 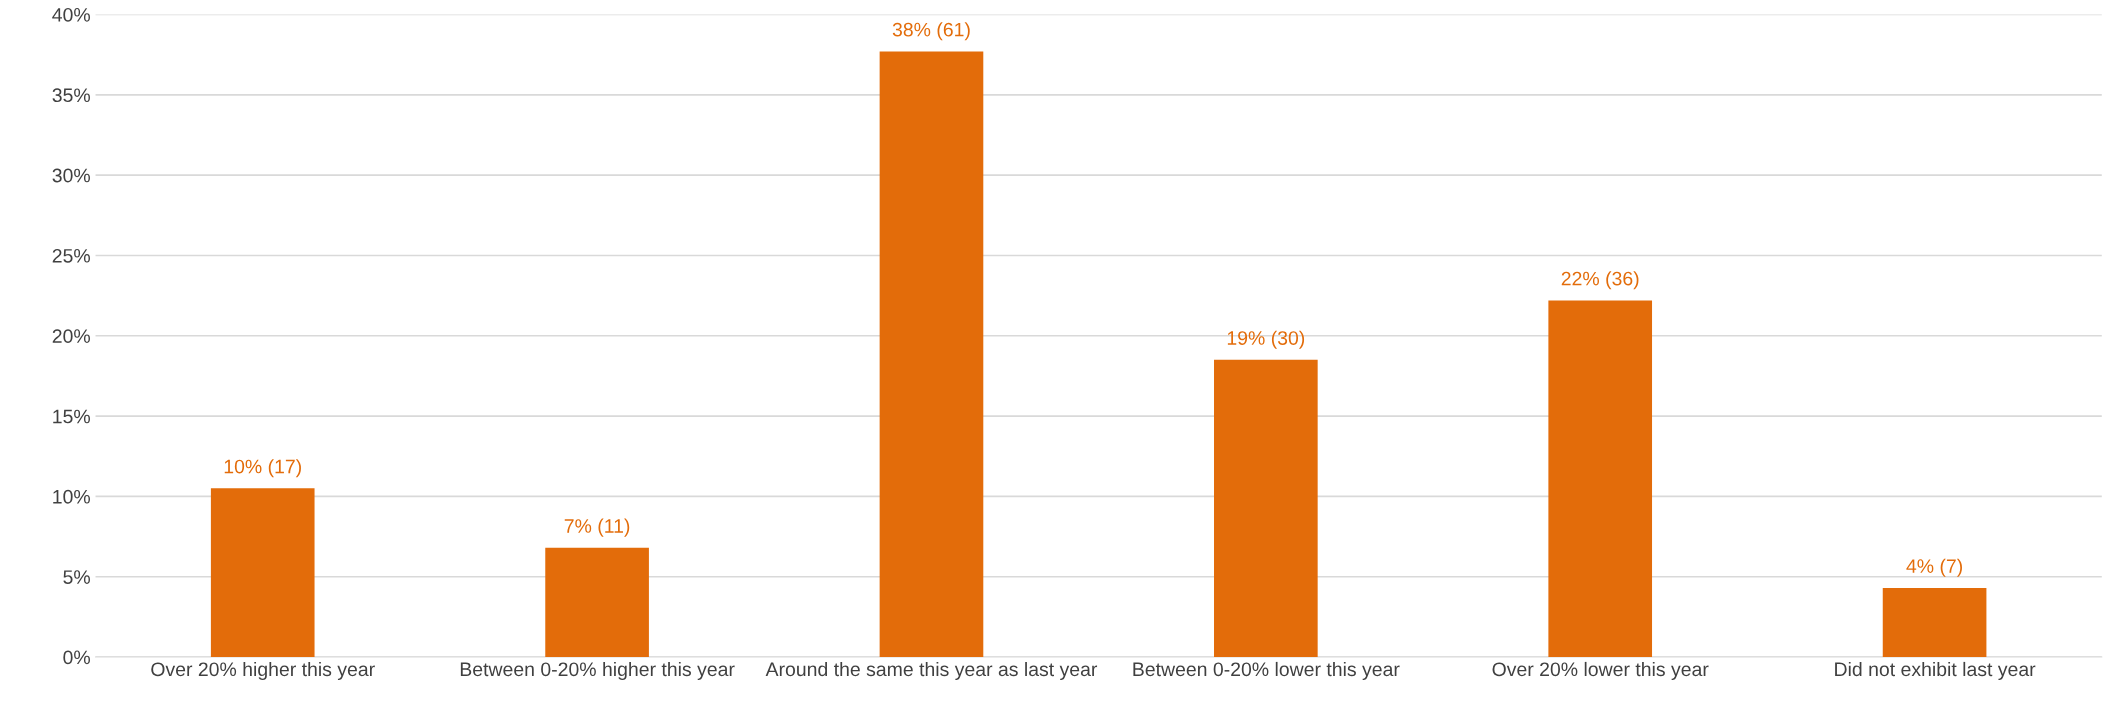 I want to click on y-tick-label: 0%, so click(x=76, y=657).